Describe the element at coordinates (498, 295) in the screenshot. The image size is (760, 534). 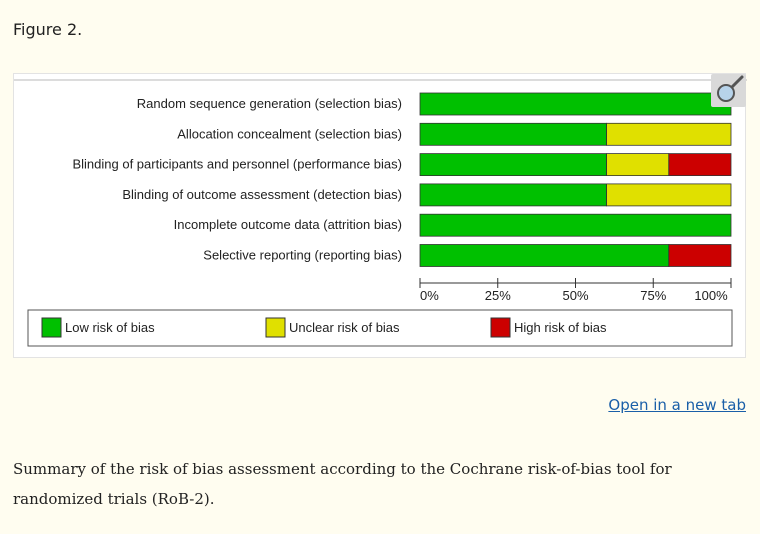
I see `x-tick-label: 25%` at that location.